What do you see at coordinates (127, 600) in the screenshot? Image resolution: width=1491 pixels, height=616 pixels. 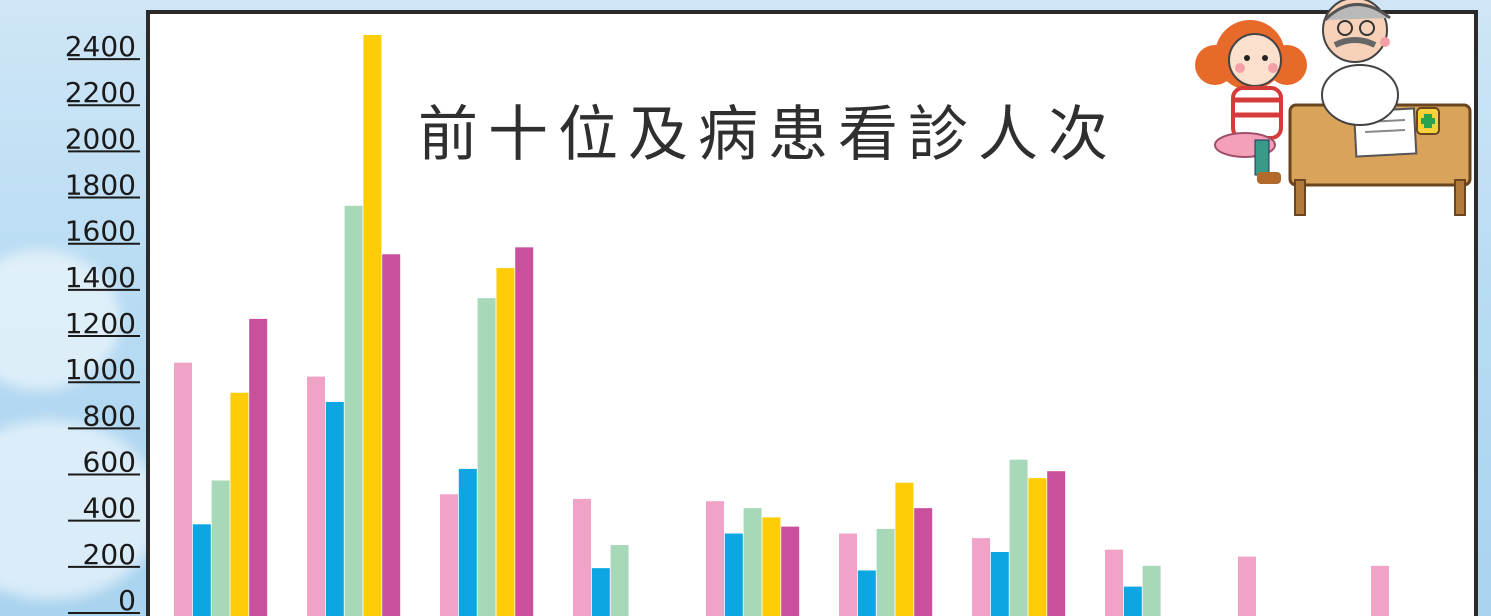 I see `y-tick-label: 0` at bounding box center [127, 600].